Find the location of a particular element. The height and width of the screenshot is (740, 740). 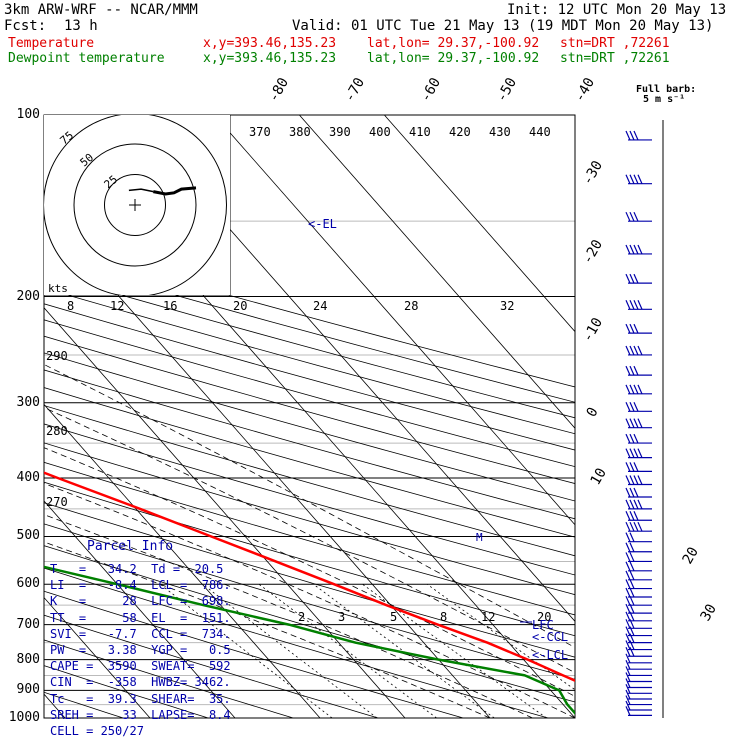

ccl-marker: <-CCL is located at coordinates (550, 637).